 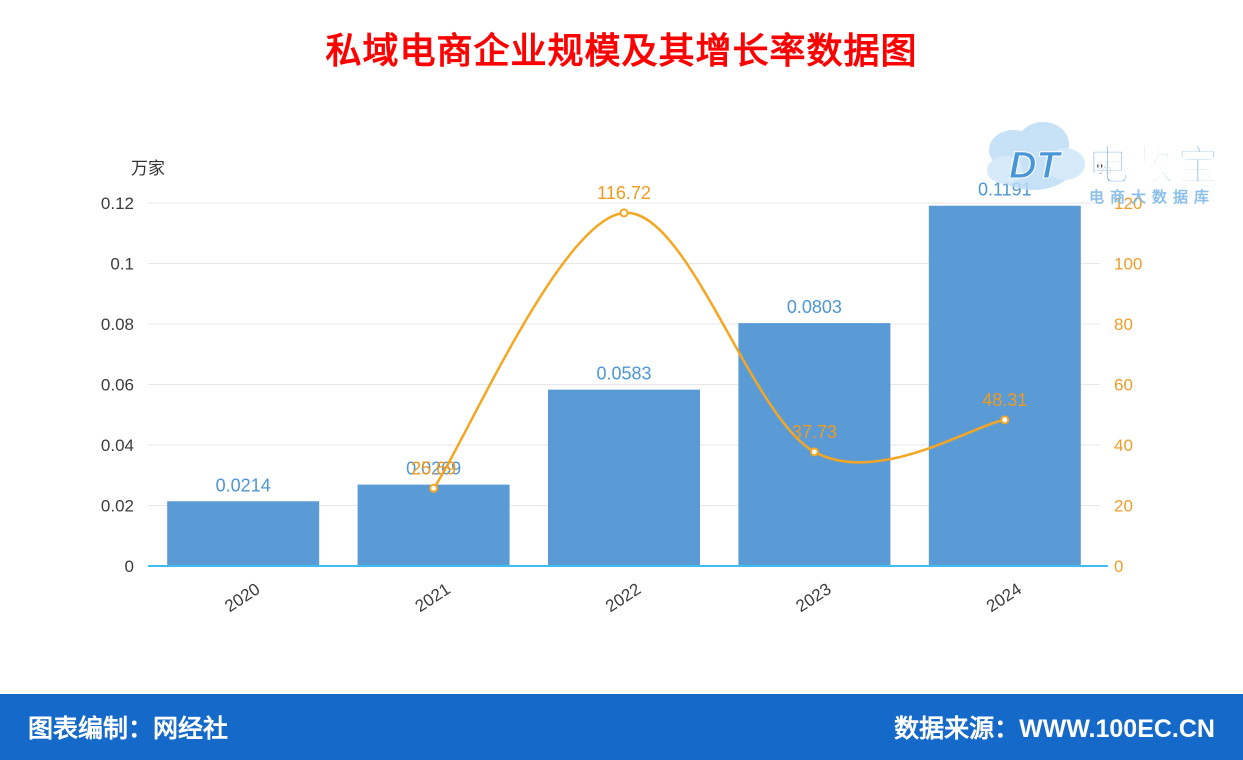 I want to click on bar-2023, so click(x=814, y=444).